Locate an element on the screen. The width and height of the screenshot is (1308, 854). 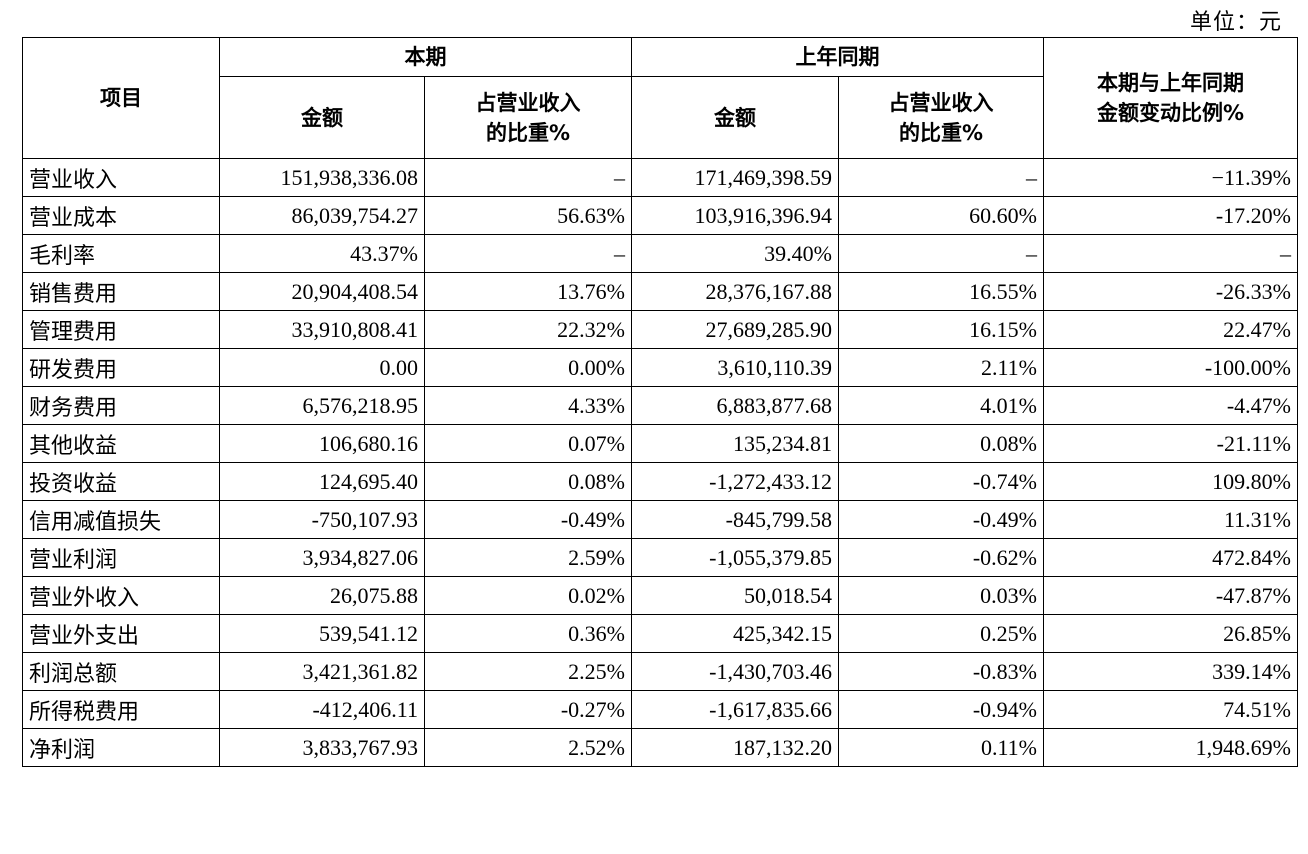
cell-prior-amount: 39.40% is located at coordinates (735, 253).